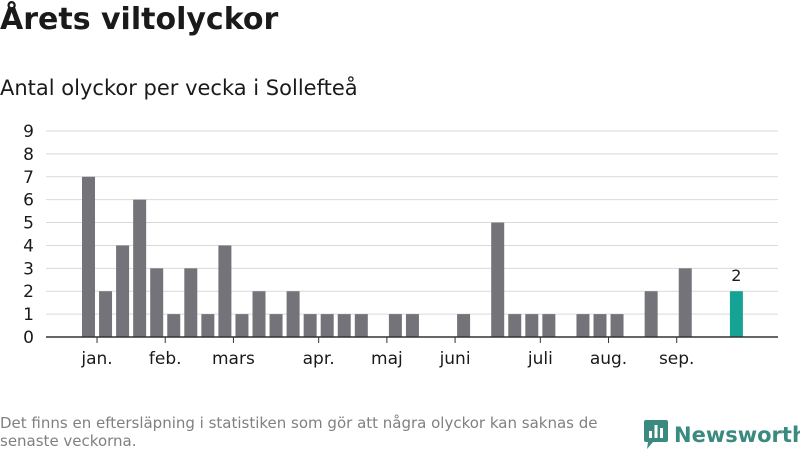 This screenshot has height=450, width=800. Describe the element at coordinates (656, 434) in the screenshot. I see `newsworthy-icon` at that location.